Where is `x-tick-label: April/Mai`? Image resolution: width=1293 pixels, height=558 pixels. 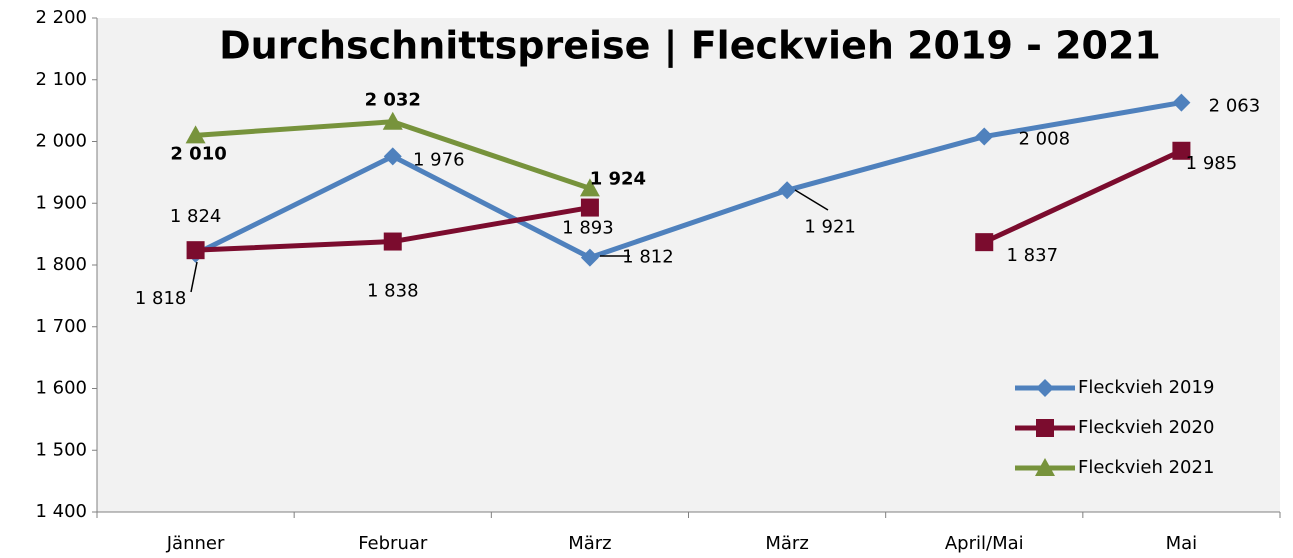
x-tick-label: April/Mai is located at coordinates (984, 543).